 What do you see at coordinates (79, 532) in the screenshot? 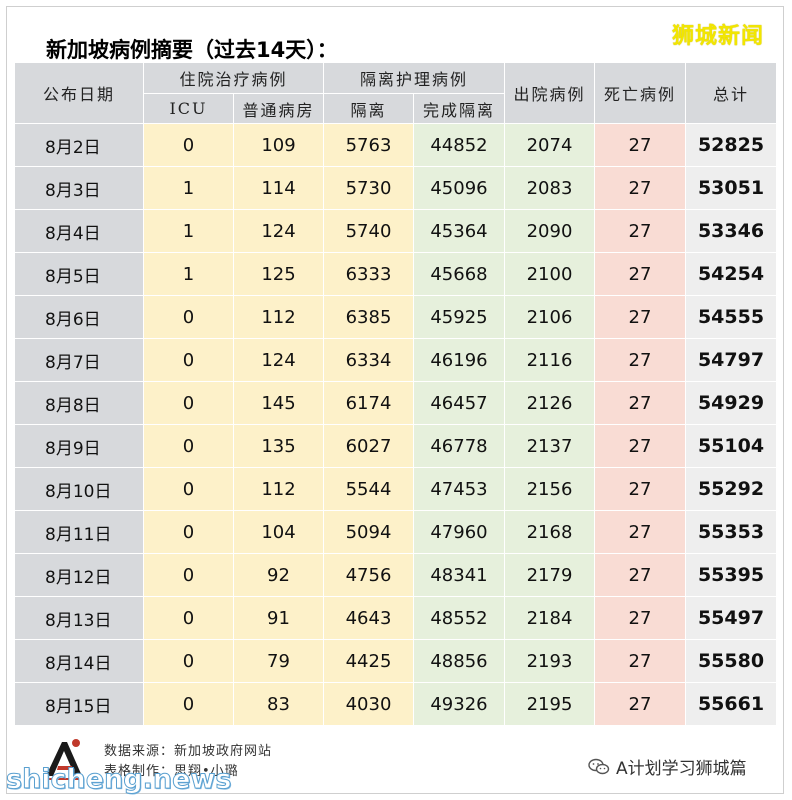
I see `cell-date: 8月11日` at bounding box center [79, 532].